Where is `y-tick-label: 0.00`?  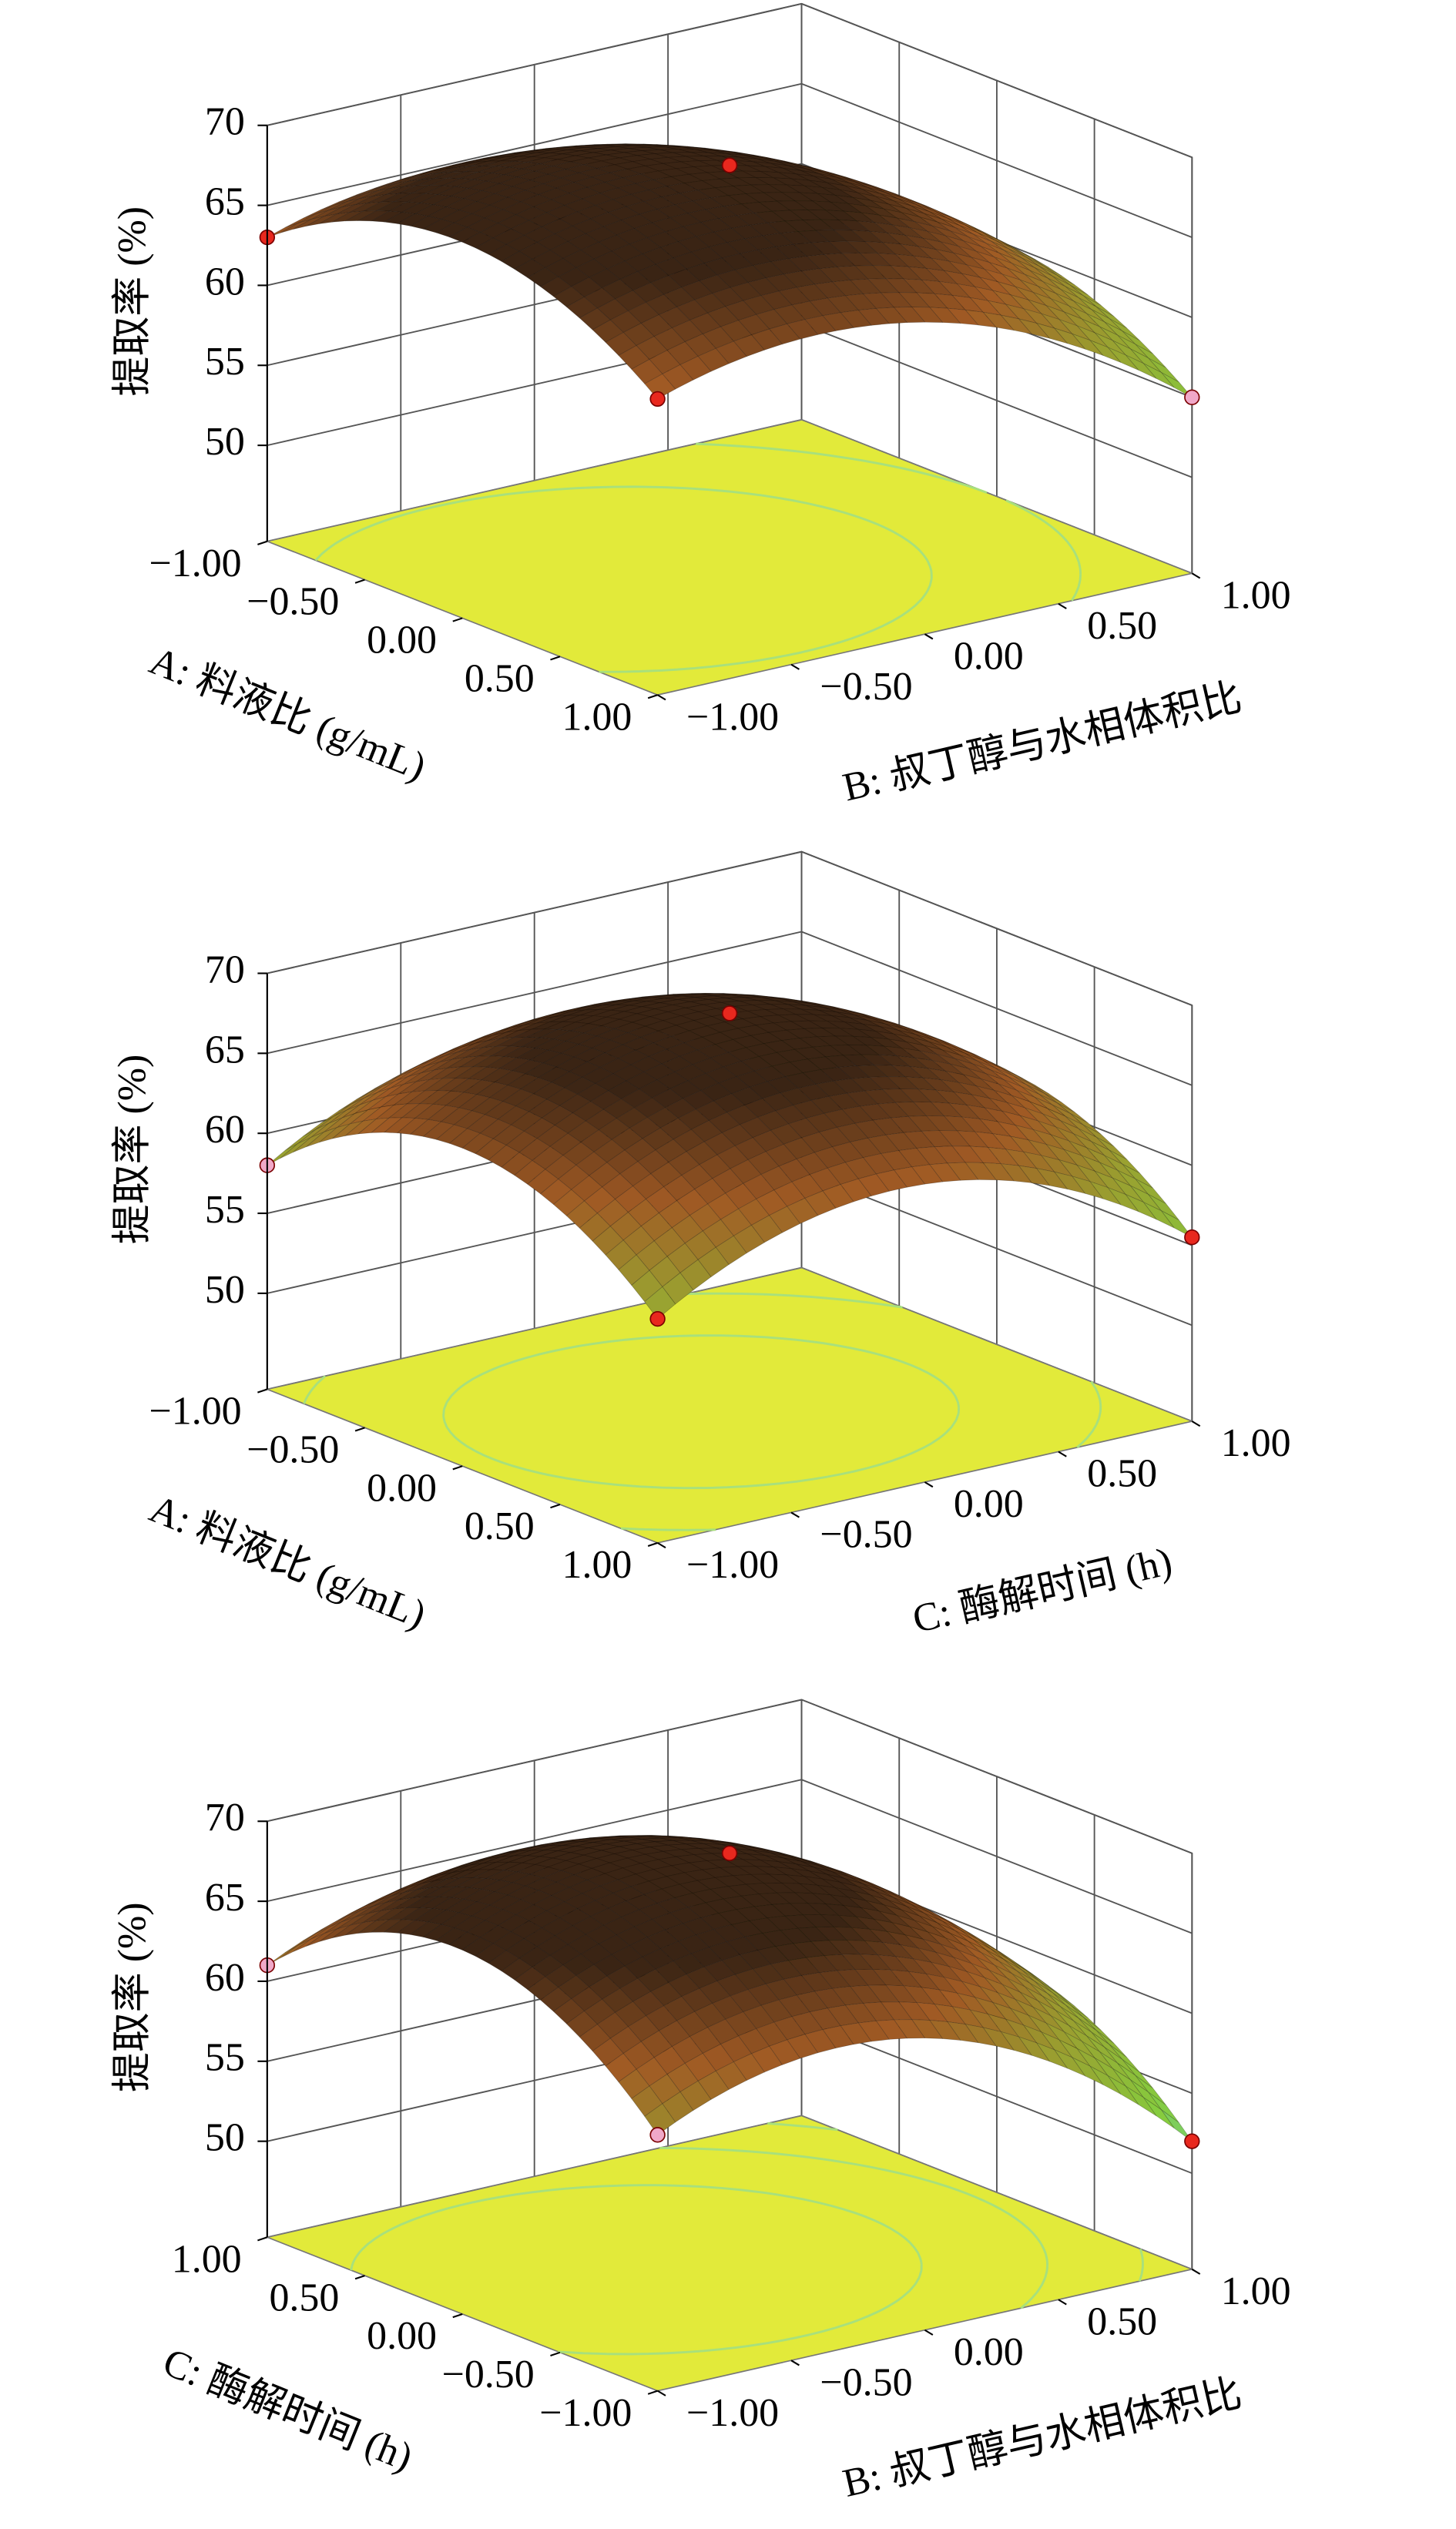
y-tick-label: 0.00 is located at coordinates (989, 1504).